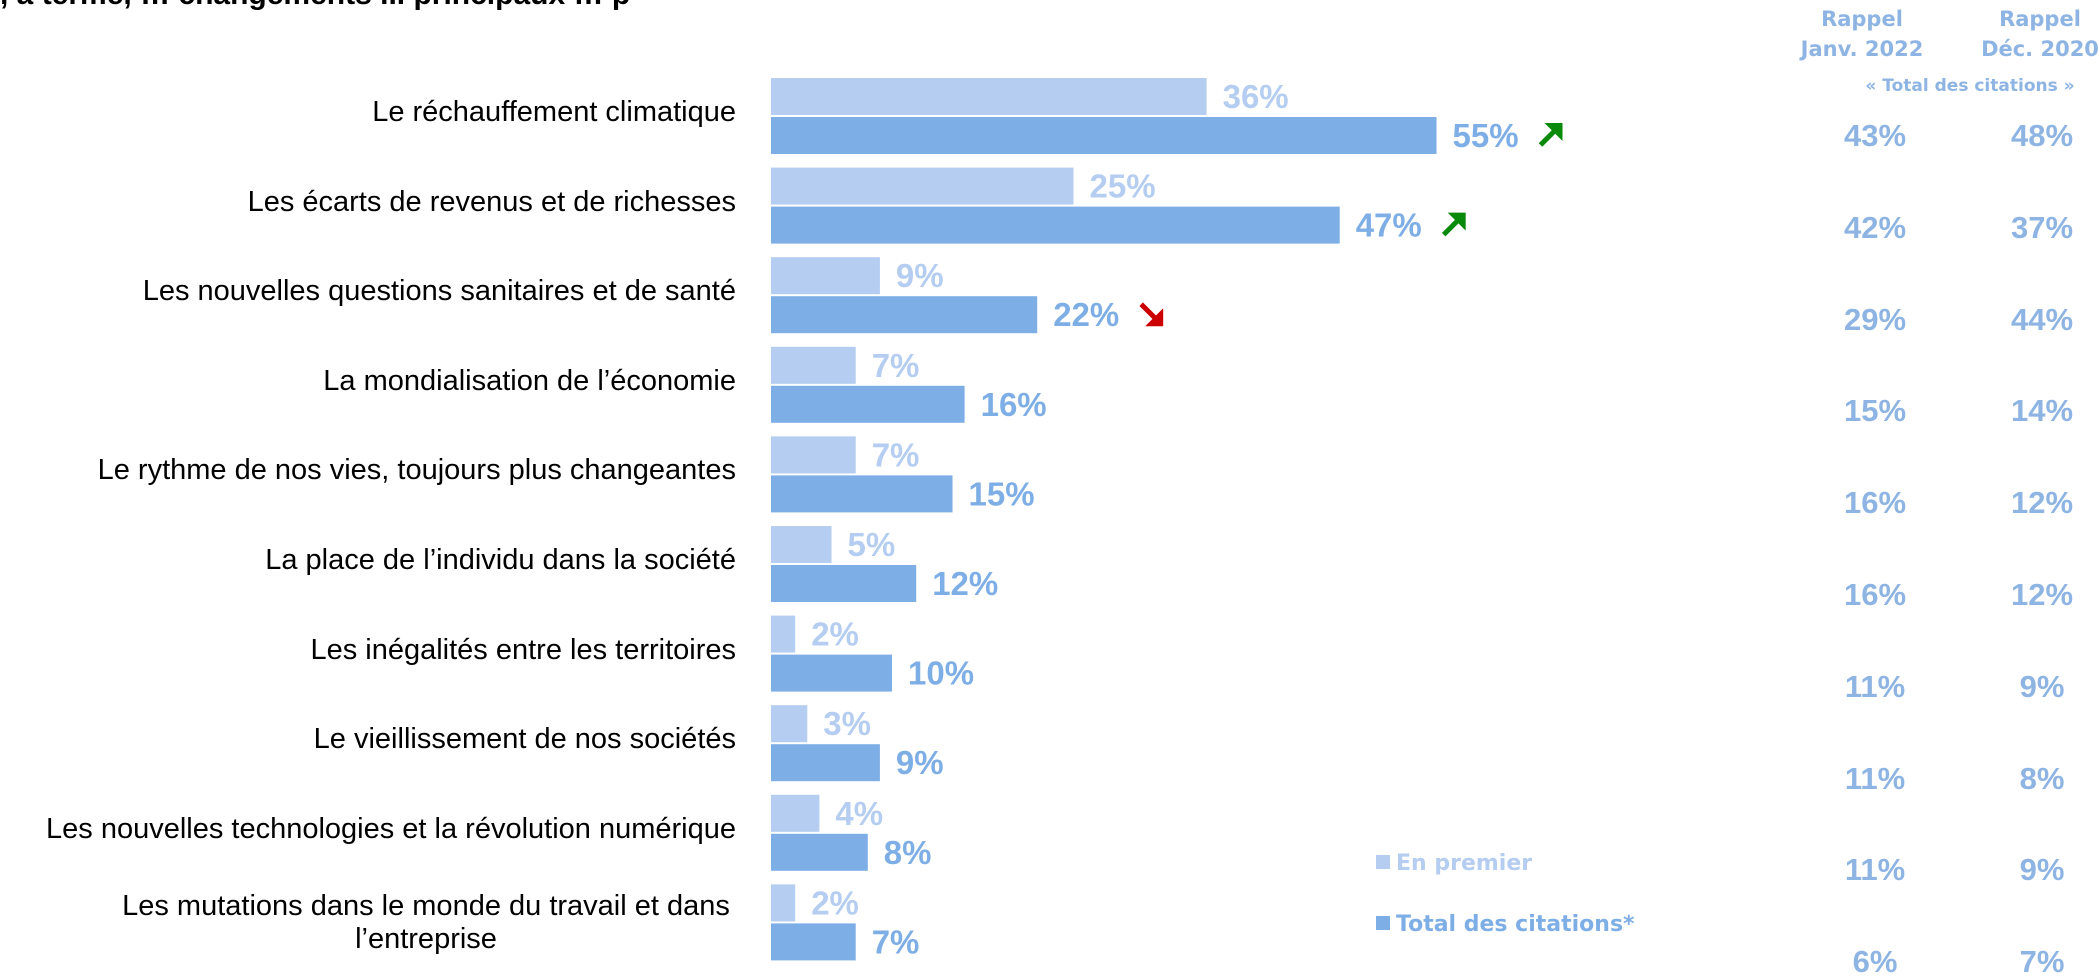  What do you see at coordinates (872, 544) in the screenshot?
I see `data-label-first: 5%` at bounding box center [872, 544].